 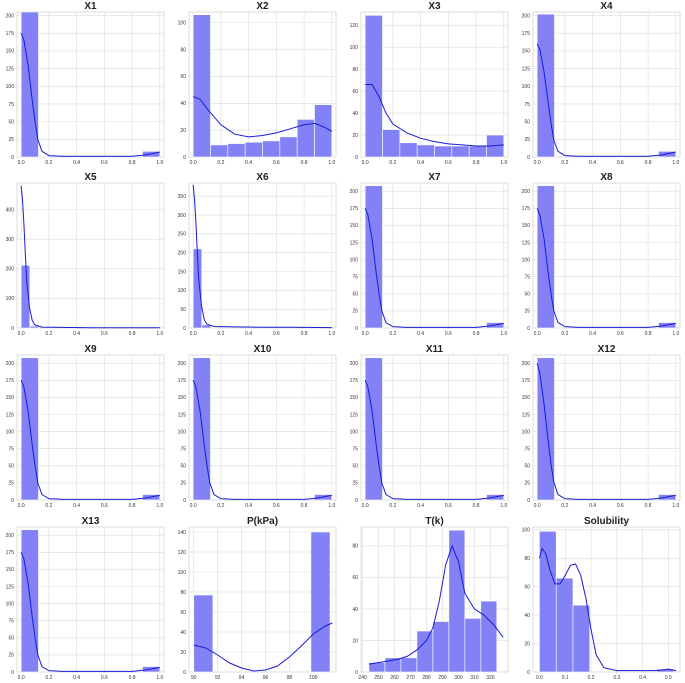 I want to click on subplot-title: X11, so click(x=435, y=349).